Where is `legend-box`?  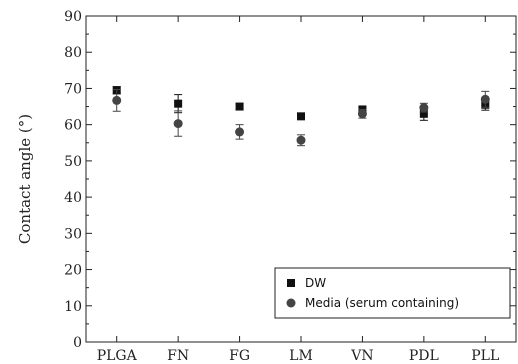
legend-box is located at coordinates (392, 293).